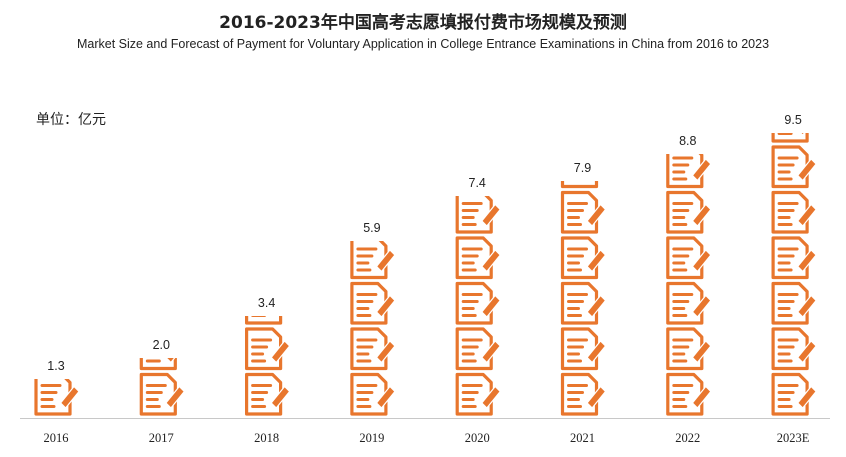  Describe the element at coordinates (477, 438) in the screenshot. I see `x-tick-label: 2020` at that location.